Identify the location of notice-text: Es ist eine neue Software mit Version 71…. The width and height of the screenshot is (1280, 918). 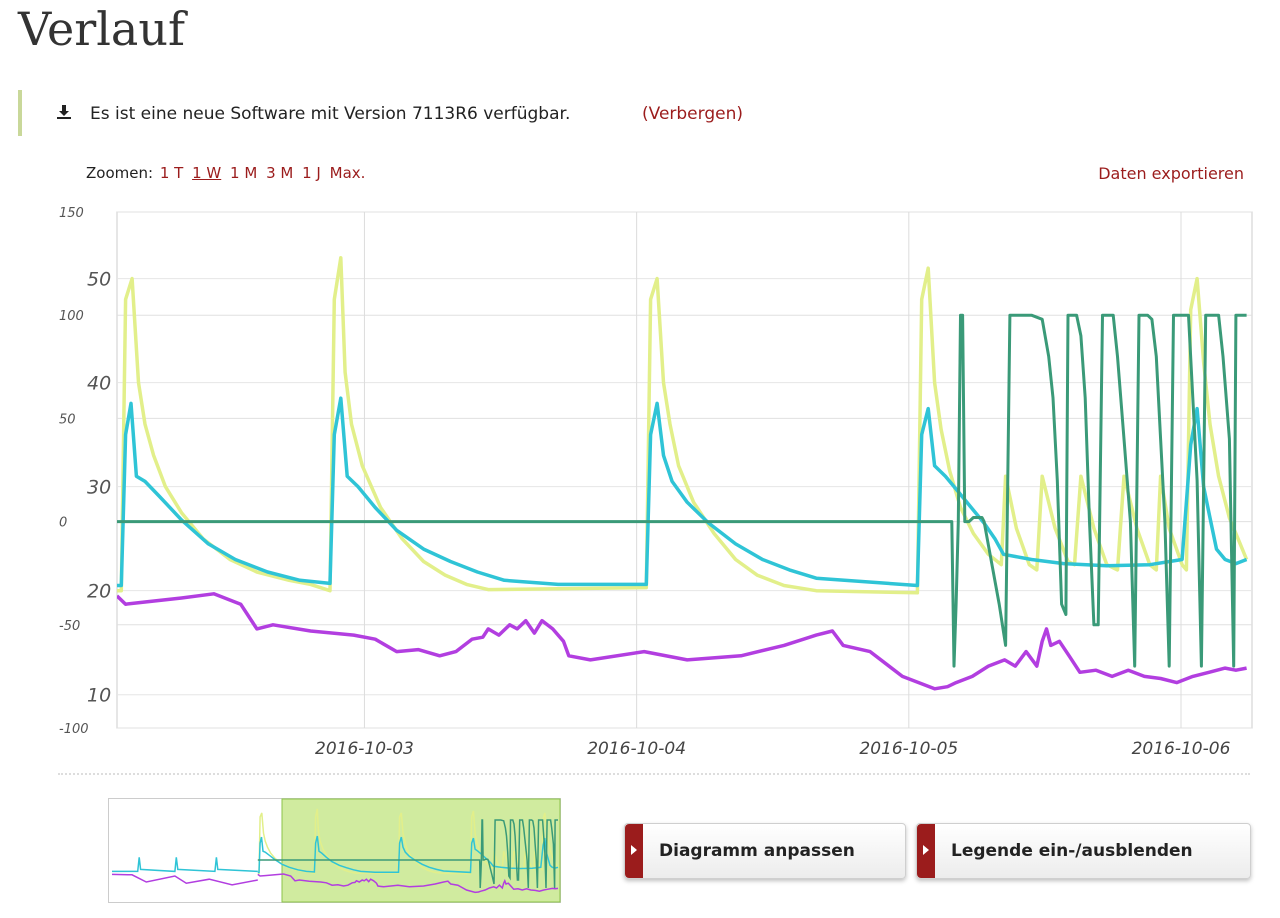
(330, 114).